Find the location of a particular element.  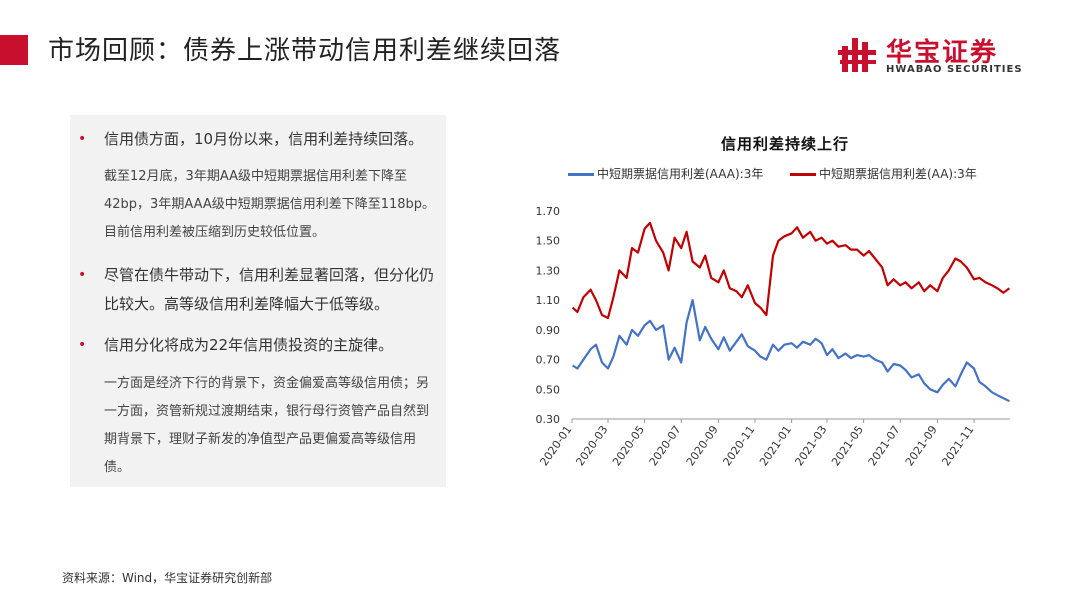

y-tick-label: 0.90 is located at coordinates (548, 330).